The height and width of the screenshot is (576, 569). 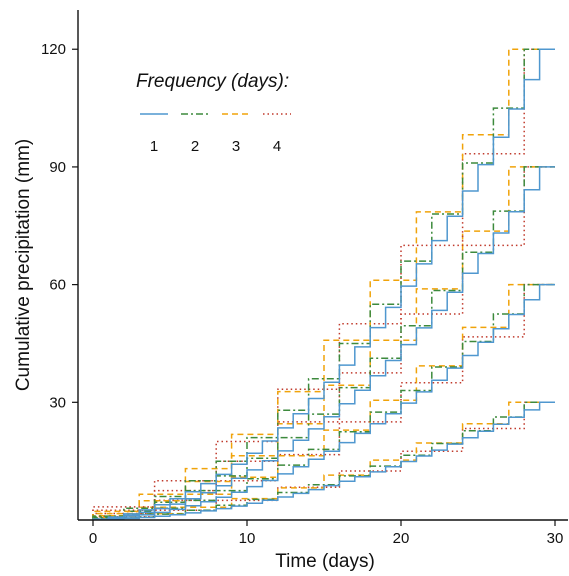 I want to click on y-tick-label: 60, so click(x=57, y=285).